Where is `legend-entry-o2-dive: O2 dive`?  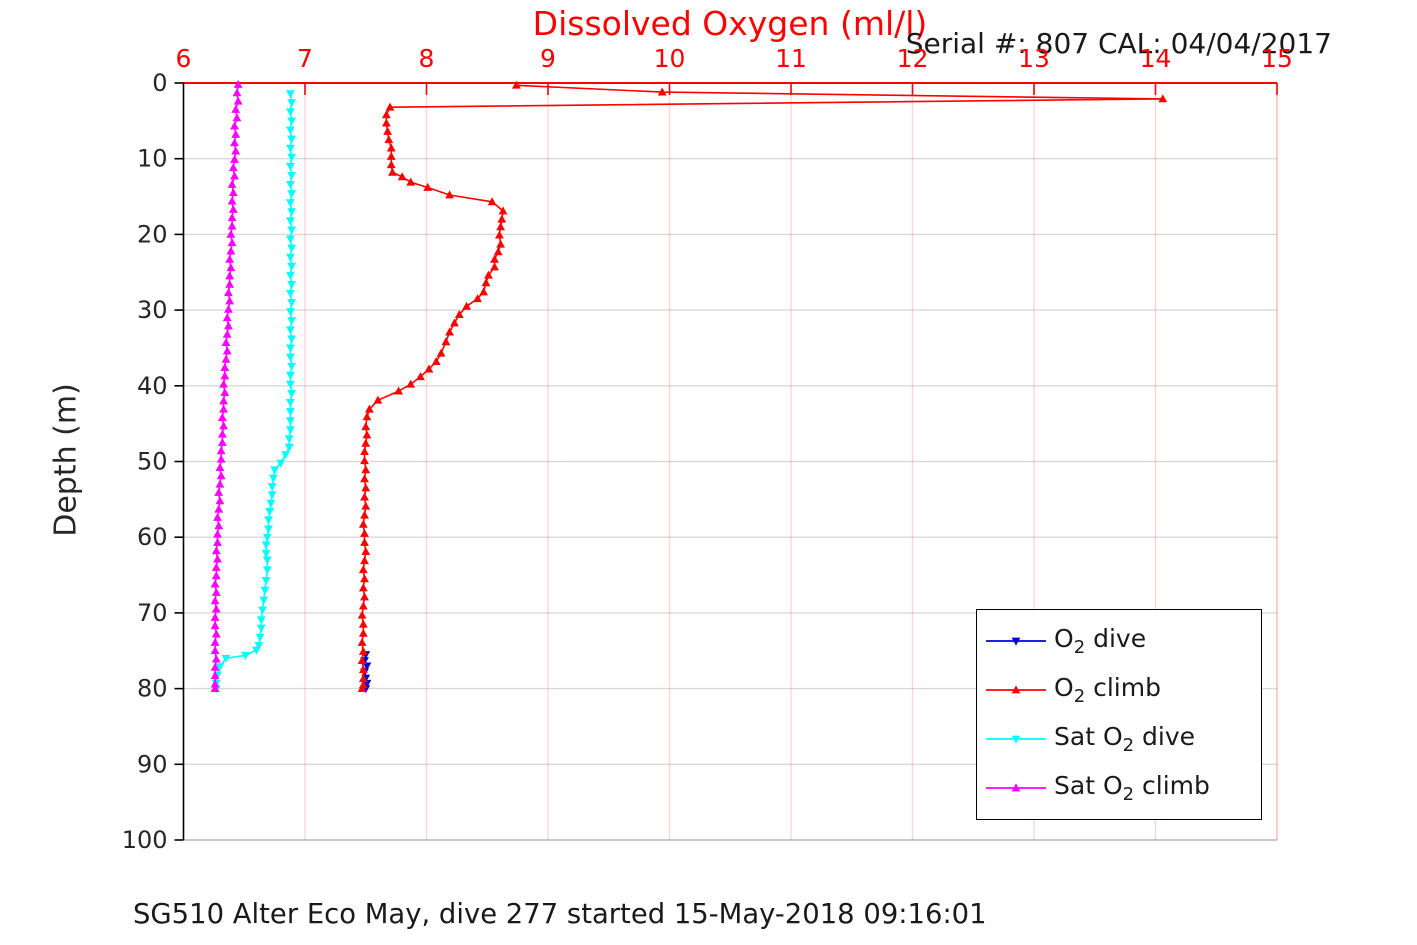 legend-entry-o2-dive: O2 dive is located at coordinates (1119, 641).